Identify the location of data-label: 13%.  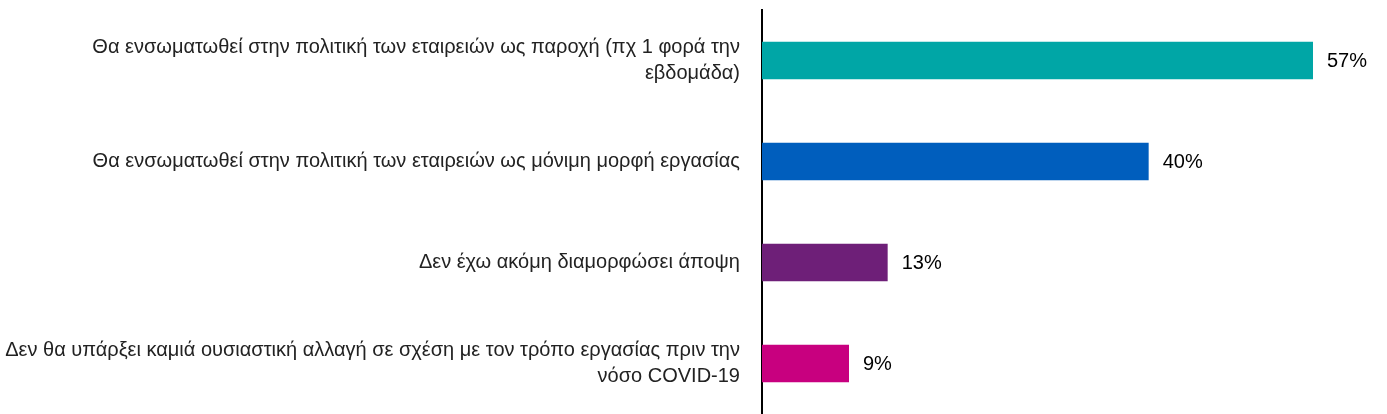
(921, 262).